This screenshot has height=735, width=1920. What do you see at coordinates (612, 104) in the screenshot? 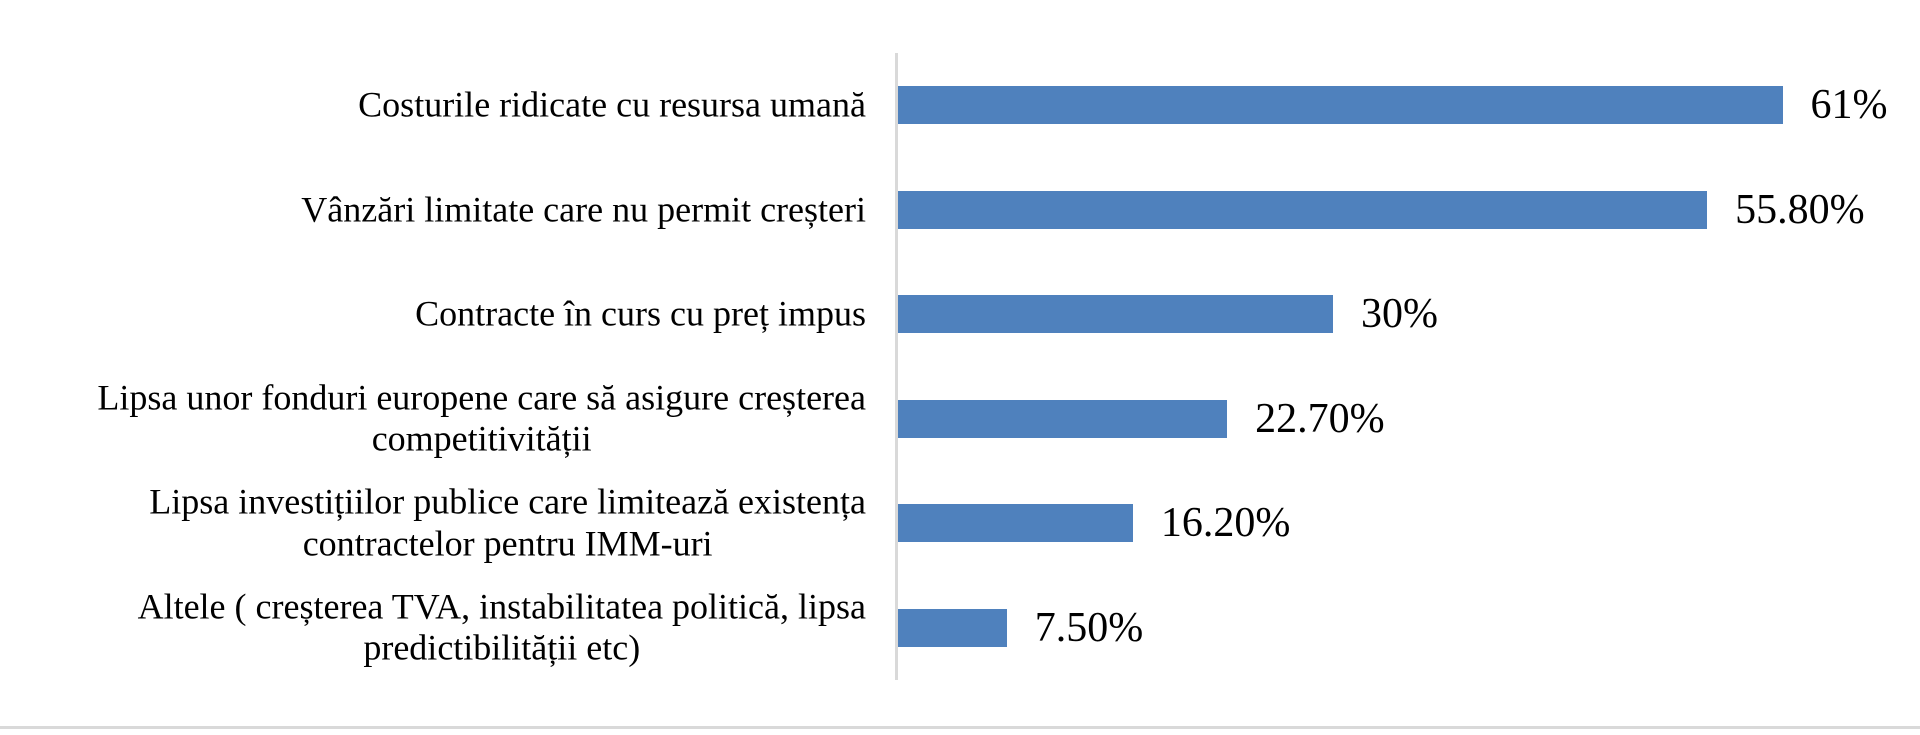
I see `category-label: Costurile ridicate cu resursa umană` at bounding box center [612, 104].